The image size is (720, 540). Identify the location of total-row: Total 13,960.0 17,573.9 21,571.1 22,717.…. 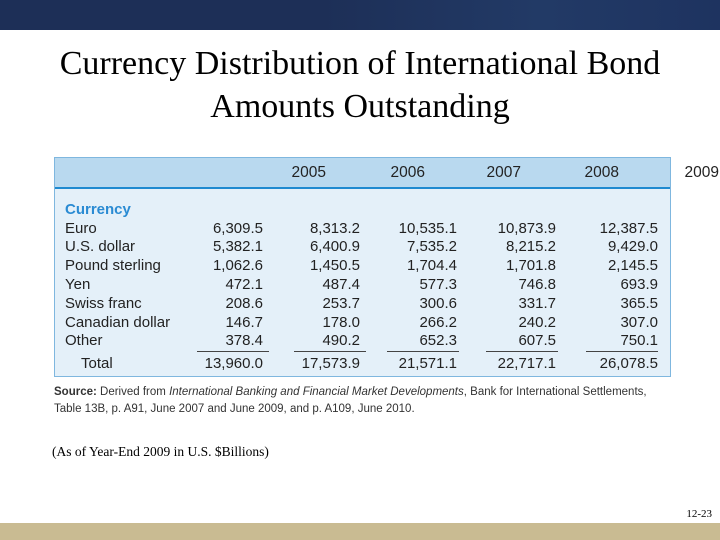
(362, 364).